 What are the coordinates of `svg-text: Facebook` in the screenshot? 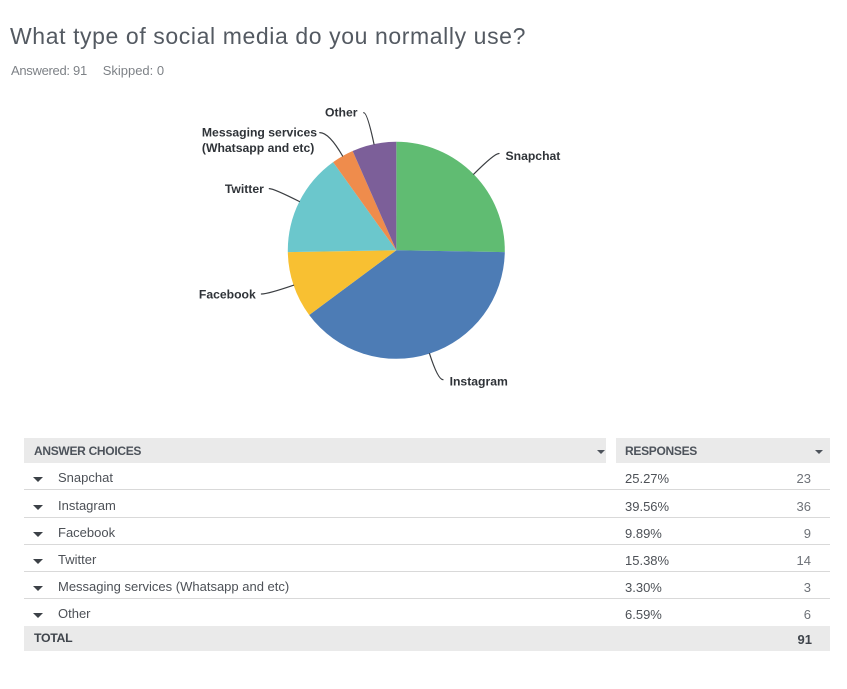 It's located at (227, 294).